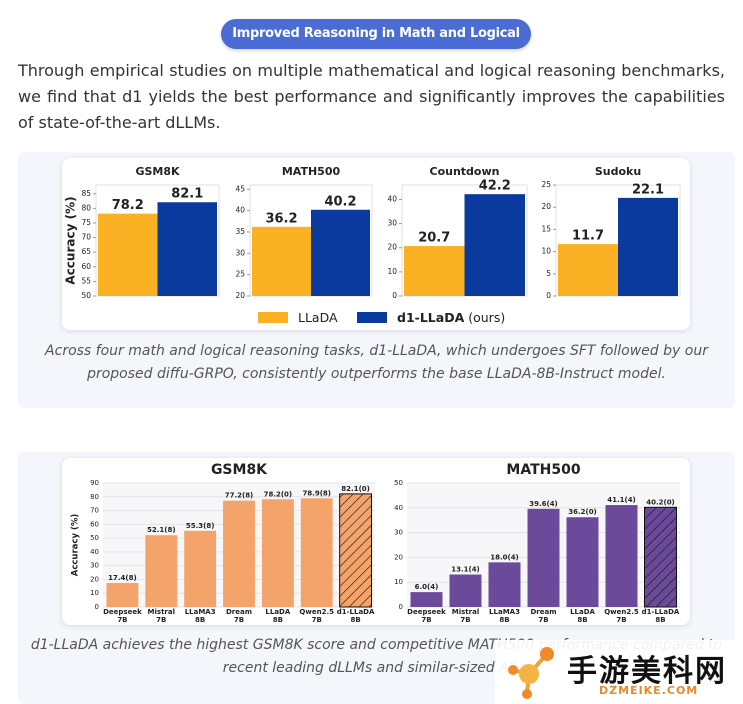 The width and height of the screenshot is (743, 704). I want to click on y-tick-label: 60, so click(86, 266).